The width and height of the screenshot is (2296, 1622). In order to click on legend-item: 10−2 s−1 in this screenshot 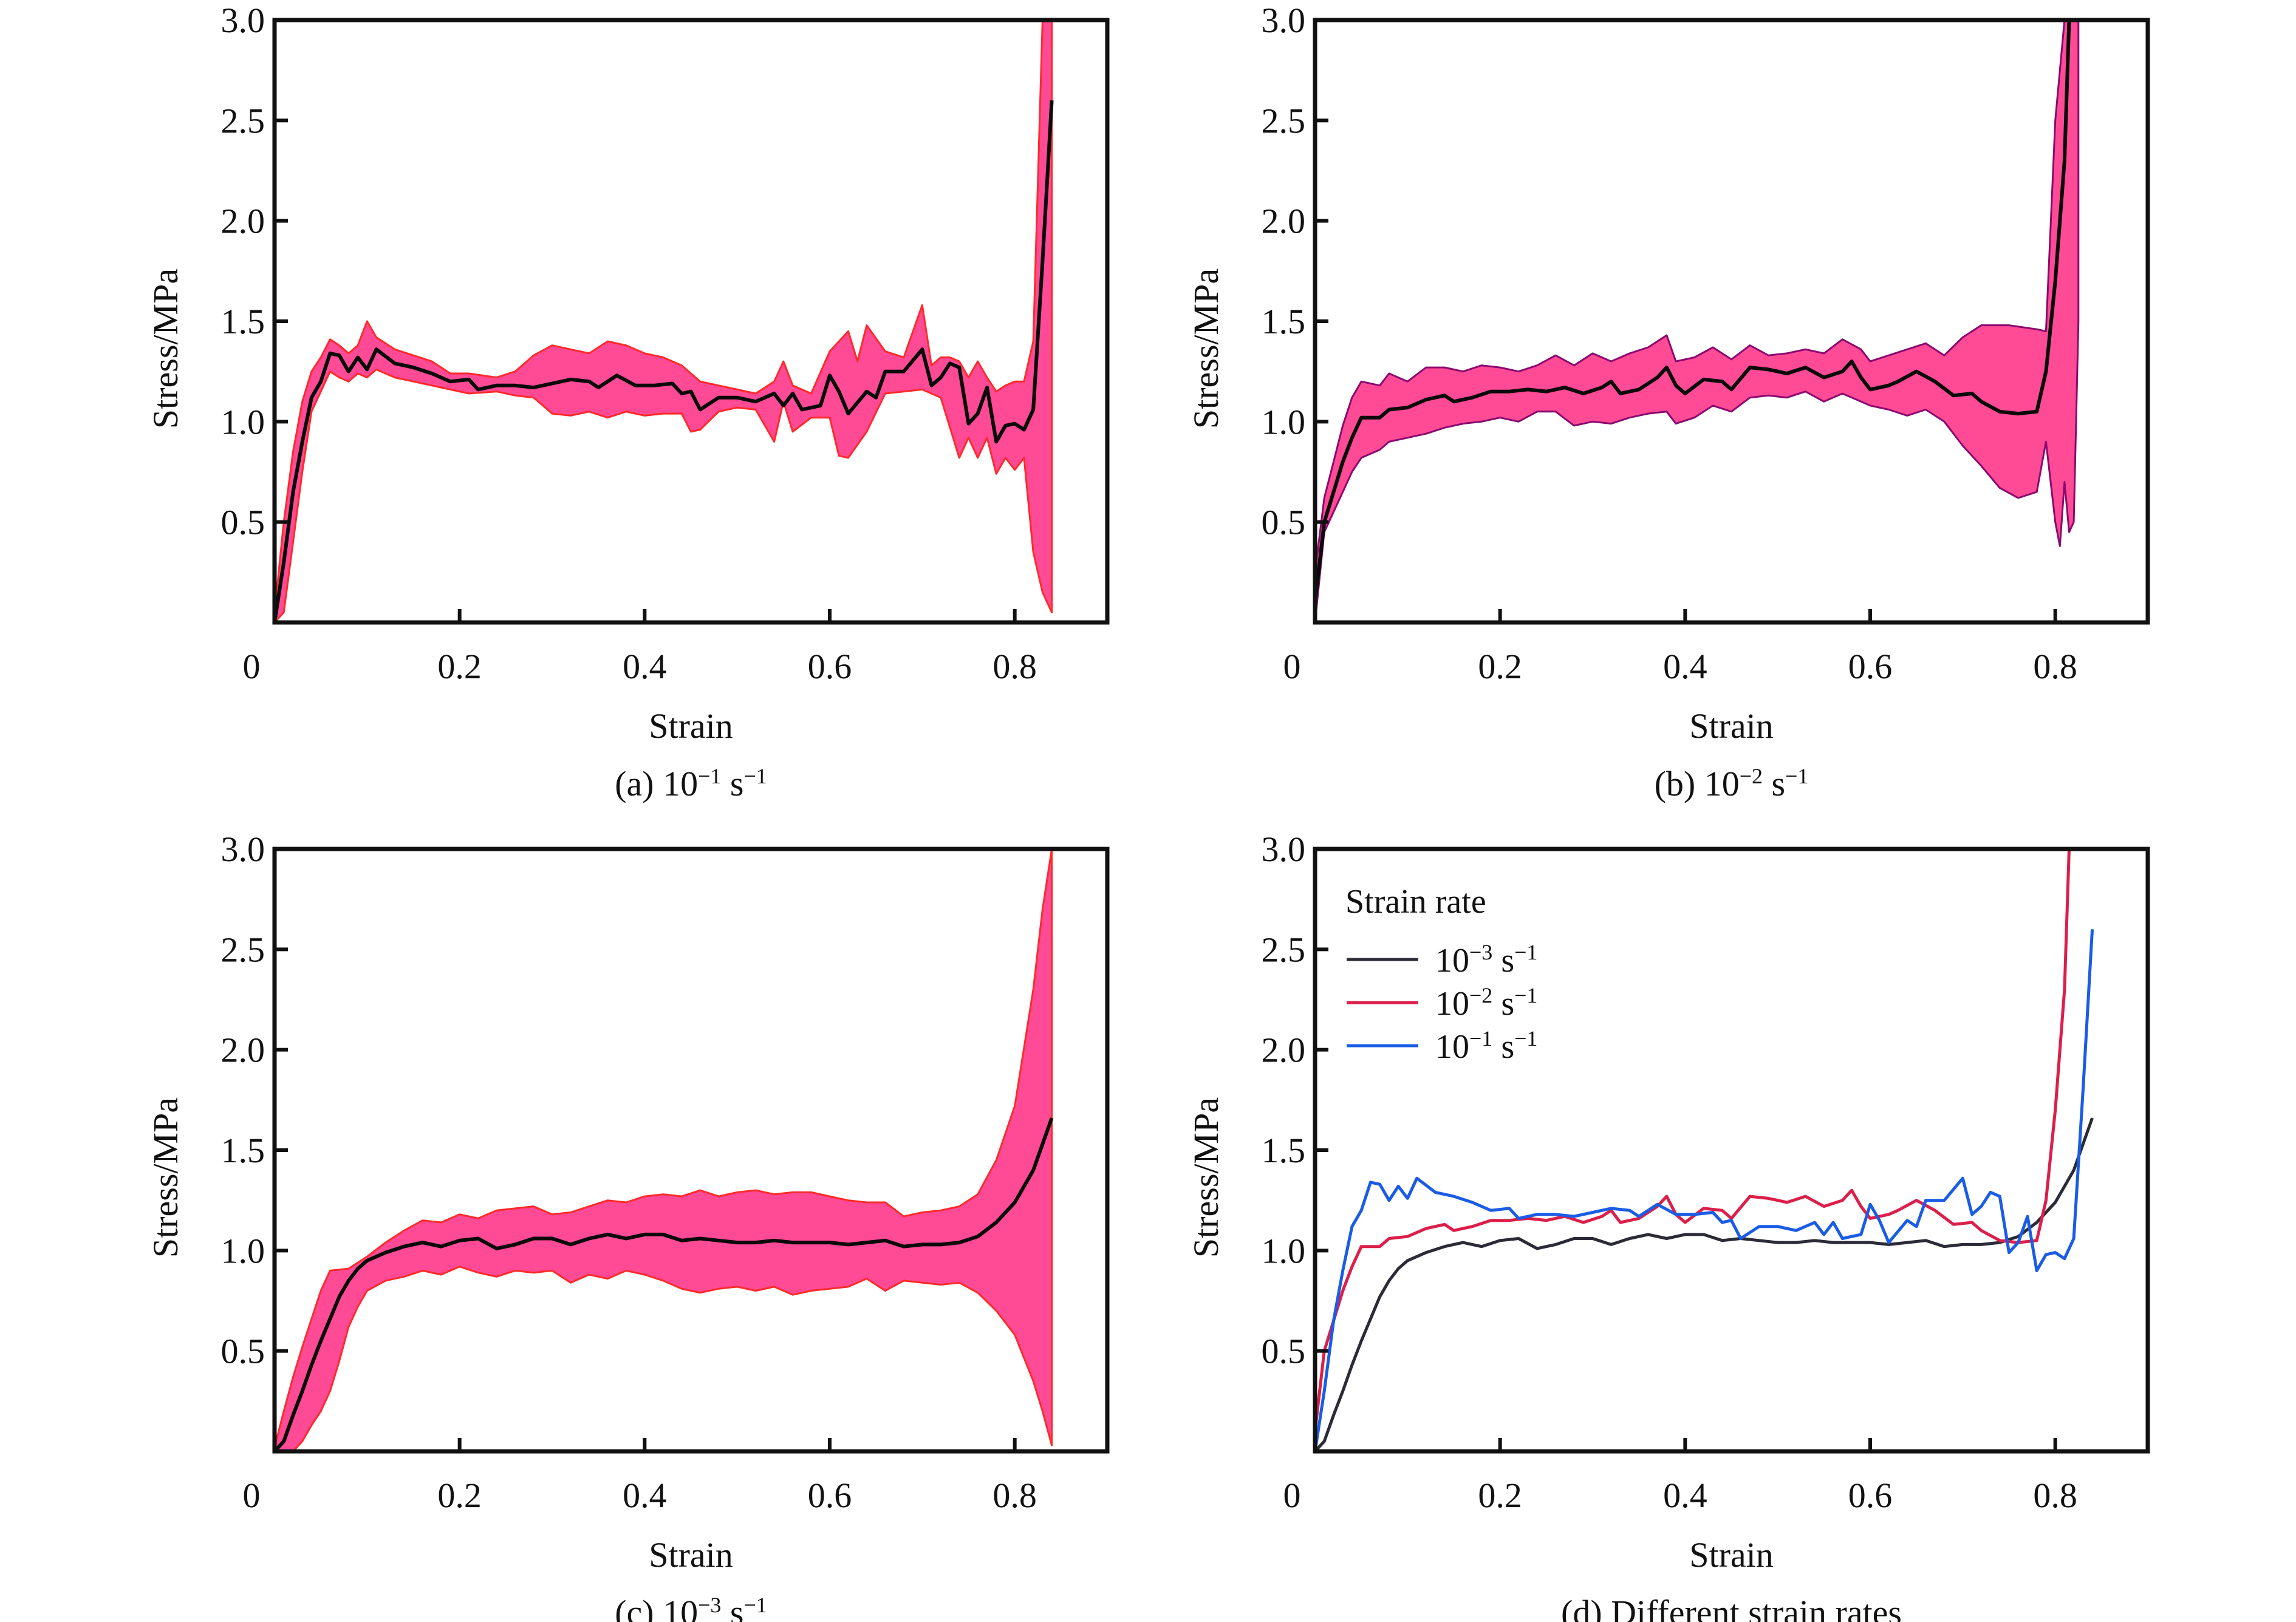, I will do `click(1442, 1003)`.